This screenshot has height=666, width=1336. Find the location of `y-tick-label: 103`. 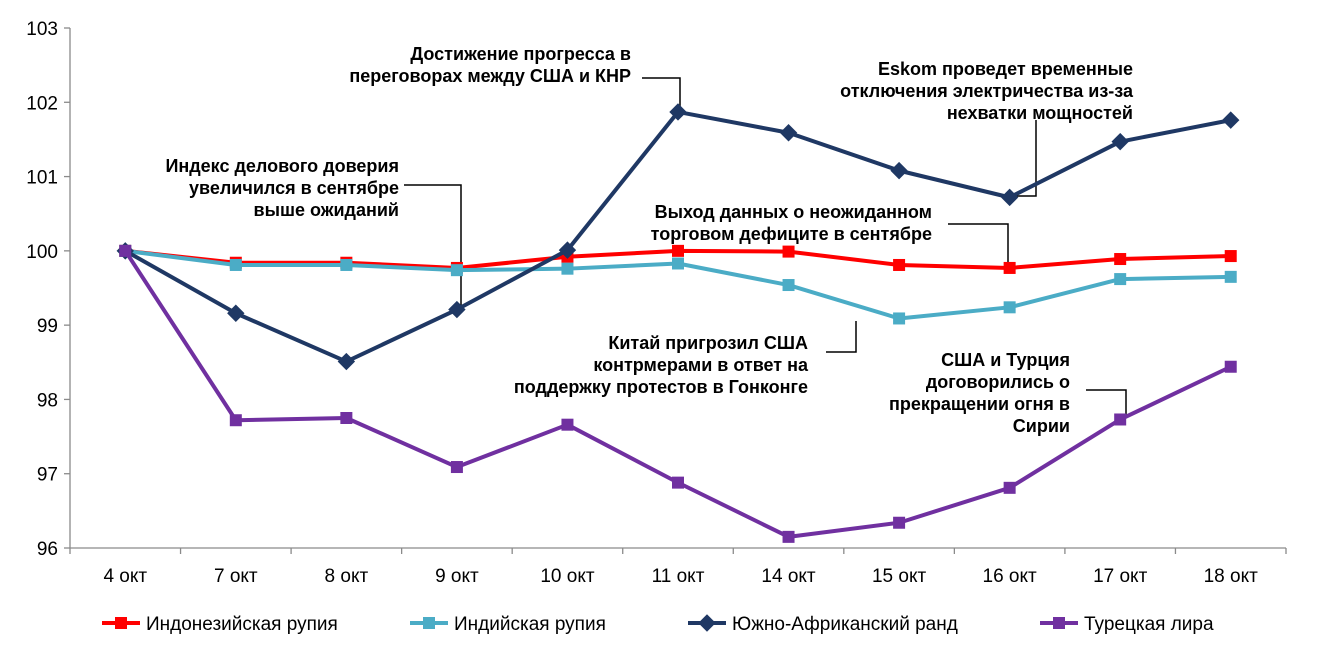

y-tick-label: 103 is located at coordinates (42, 29).